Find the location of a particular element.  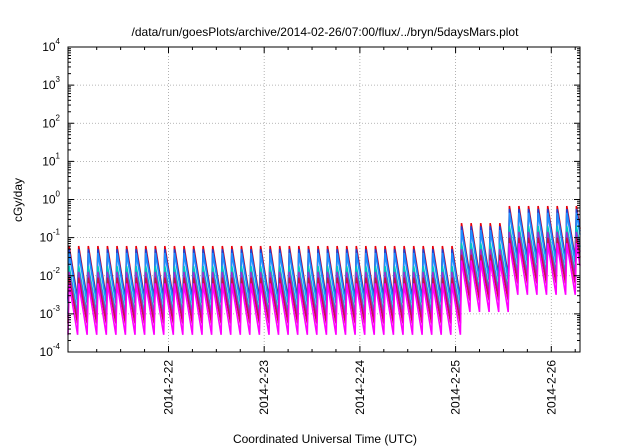

y-tick-label: 10¹ is located at coordinates (51, 159).